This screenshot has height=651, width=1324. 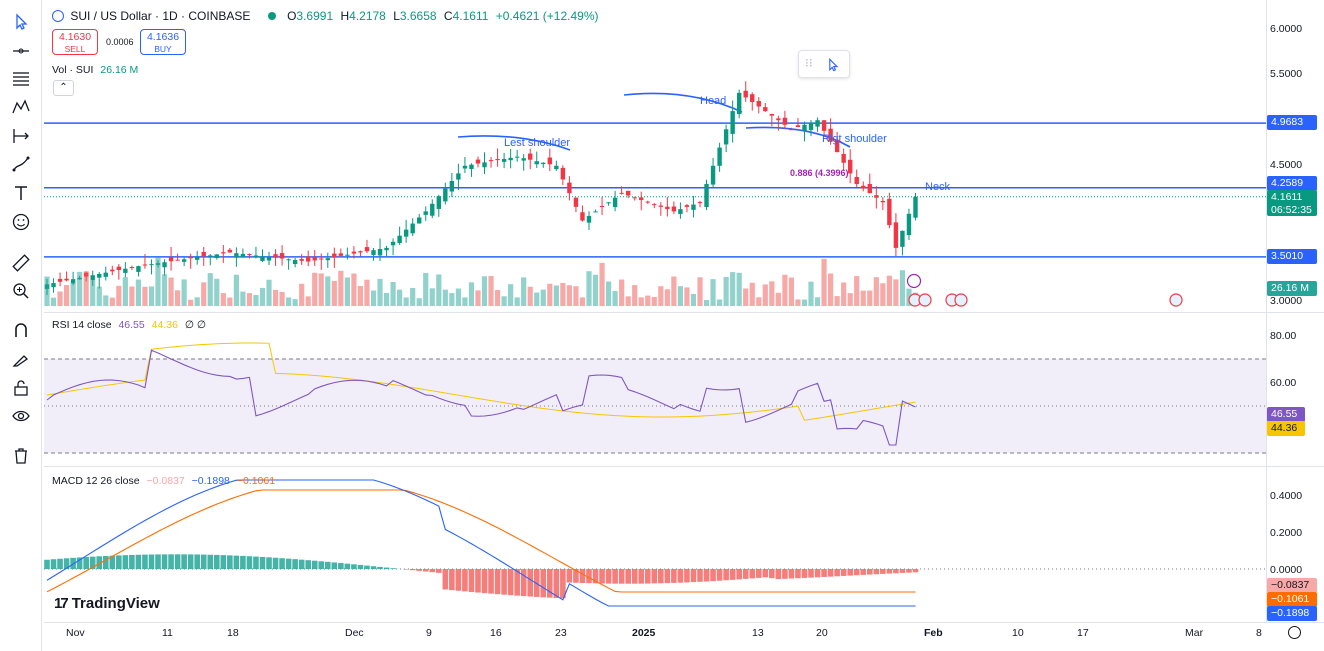 What do you see at coordinates (1292, 613) in the screenshot?
I see `macd-line-tag: −0.1898` at bounding box center [1292, 613].